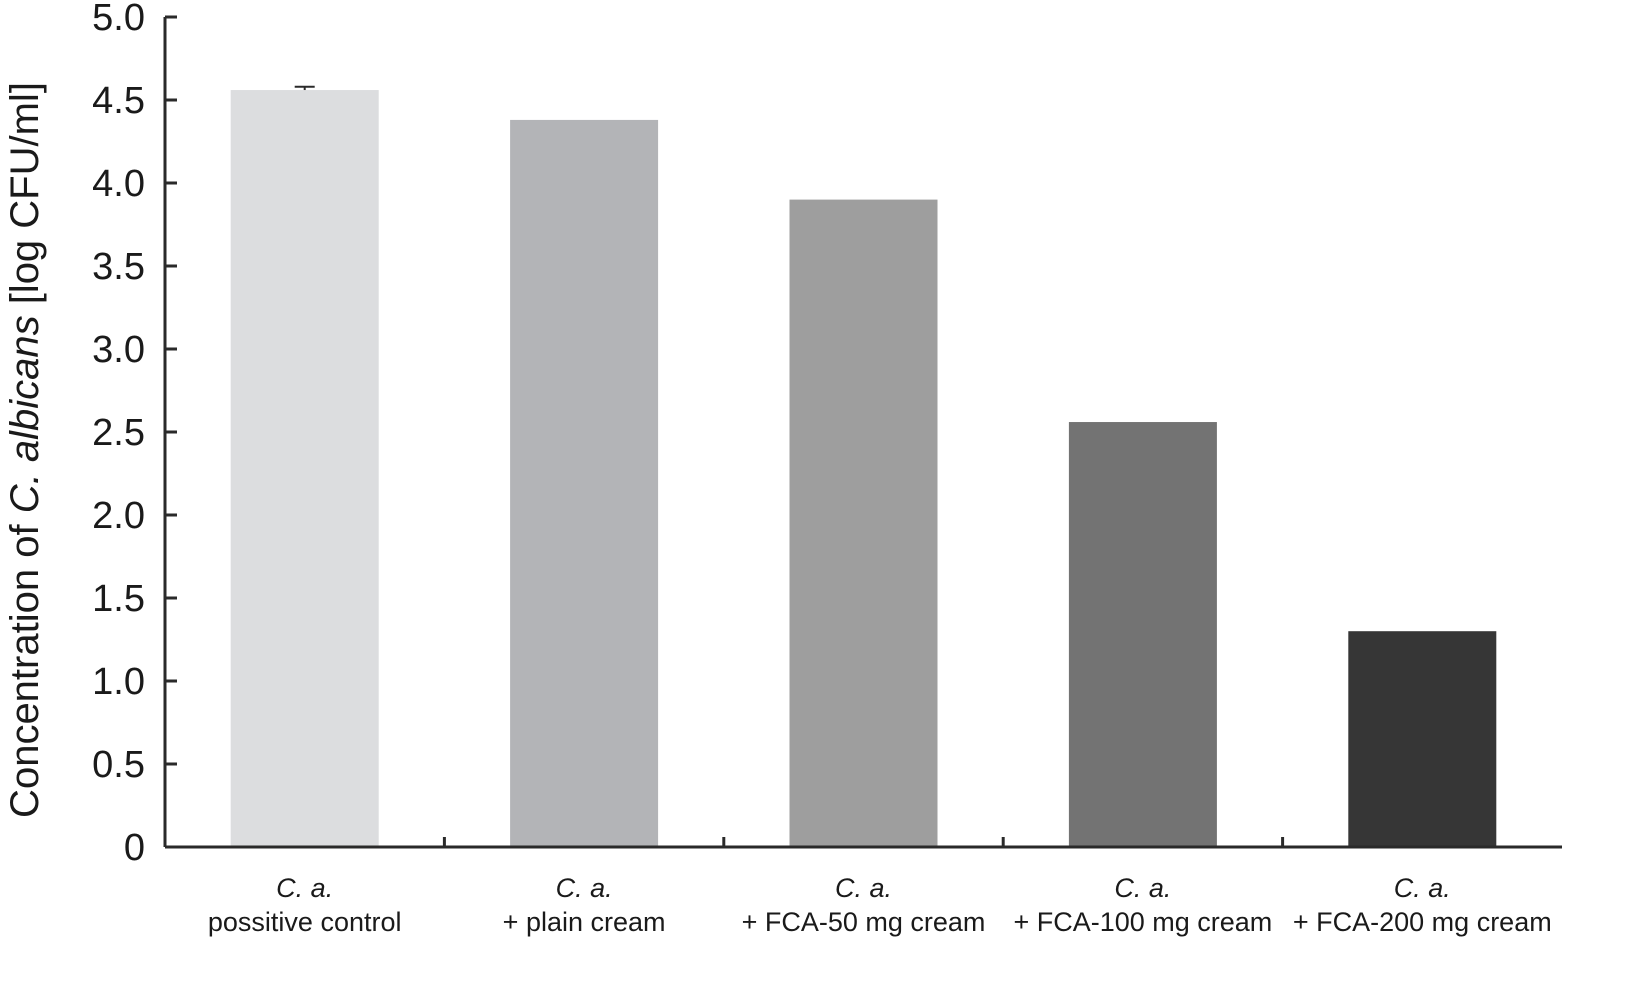 The width and height of the screenshot is (1649, 984). What do you see at coordinates (25, 414) in the screenshot?
I see `y-axis-label-italic: C. albicans` at bounding box center [25, 414].